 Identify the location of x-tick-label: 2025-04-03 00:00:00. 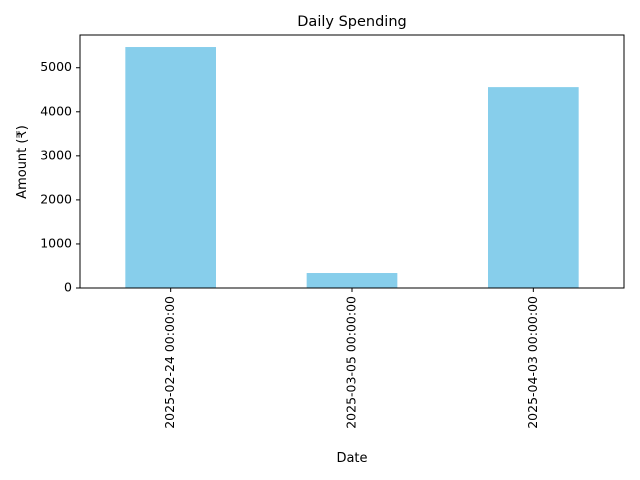
(532, 362).